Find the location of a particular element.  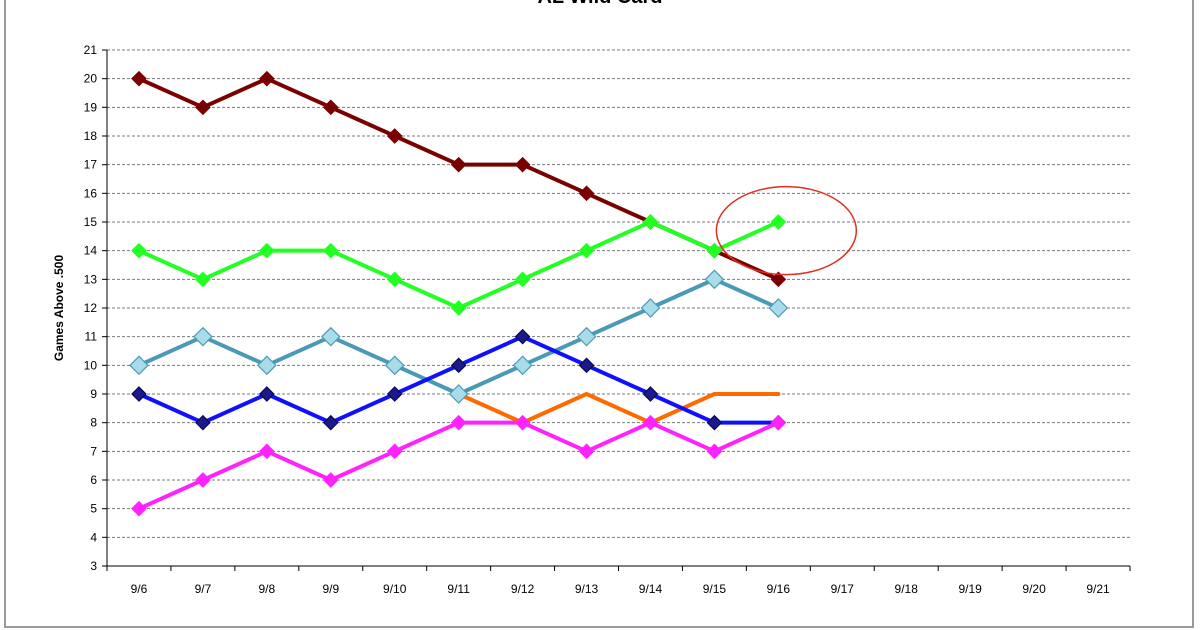

chart-title: AL Wild Card is located at coordinates (600, 4).